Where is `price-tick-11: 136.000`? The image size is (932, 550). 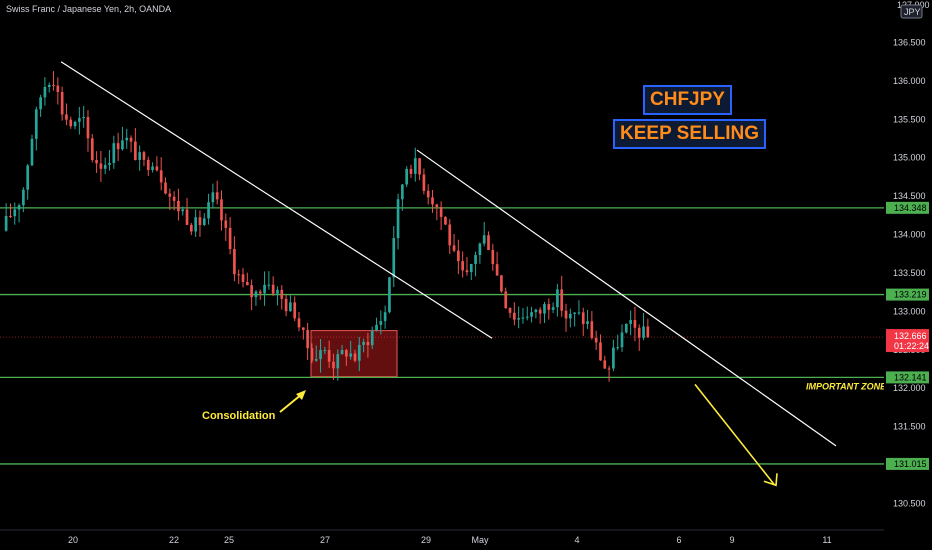
price-tick-11: 136.000 is located at coordinates (909, 81).